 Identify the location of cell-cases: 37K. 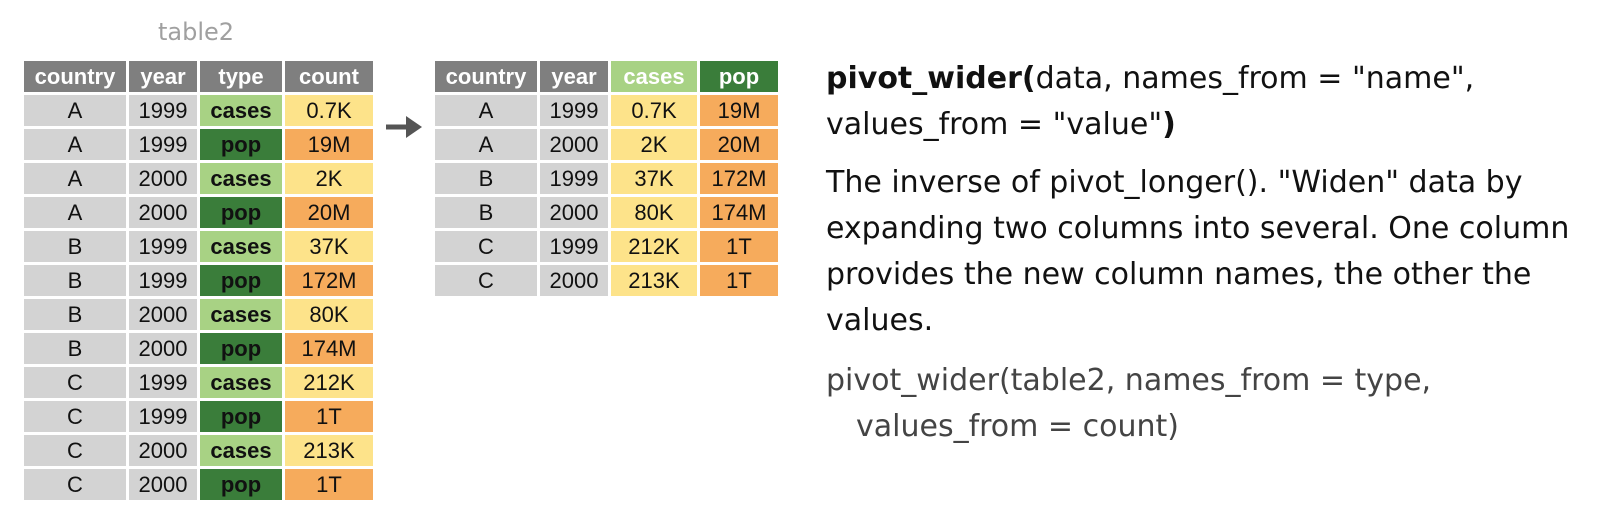
(654, 178).